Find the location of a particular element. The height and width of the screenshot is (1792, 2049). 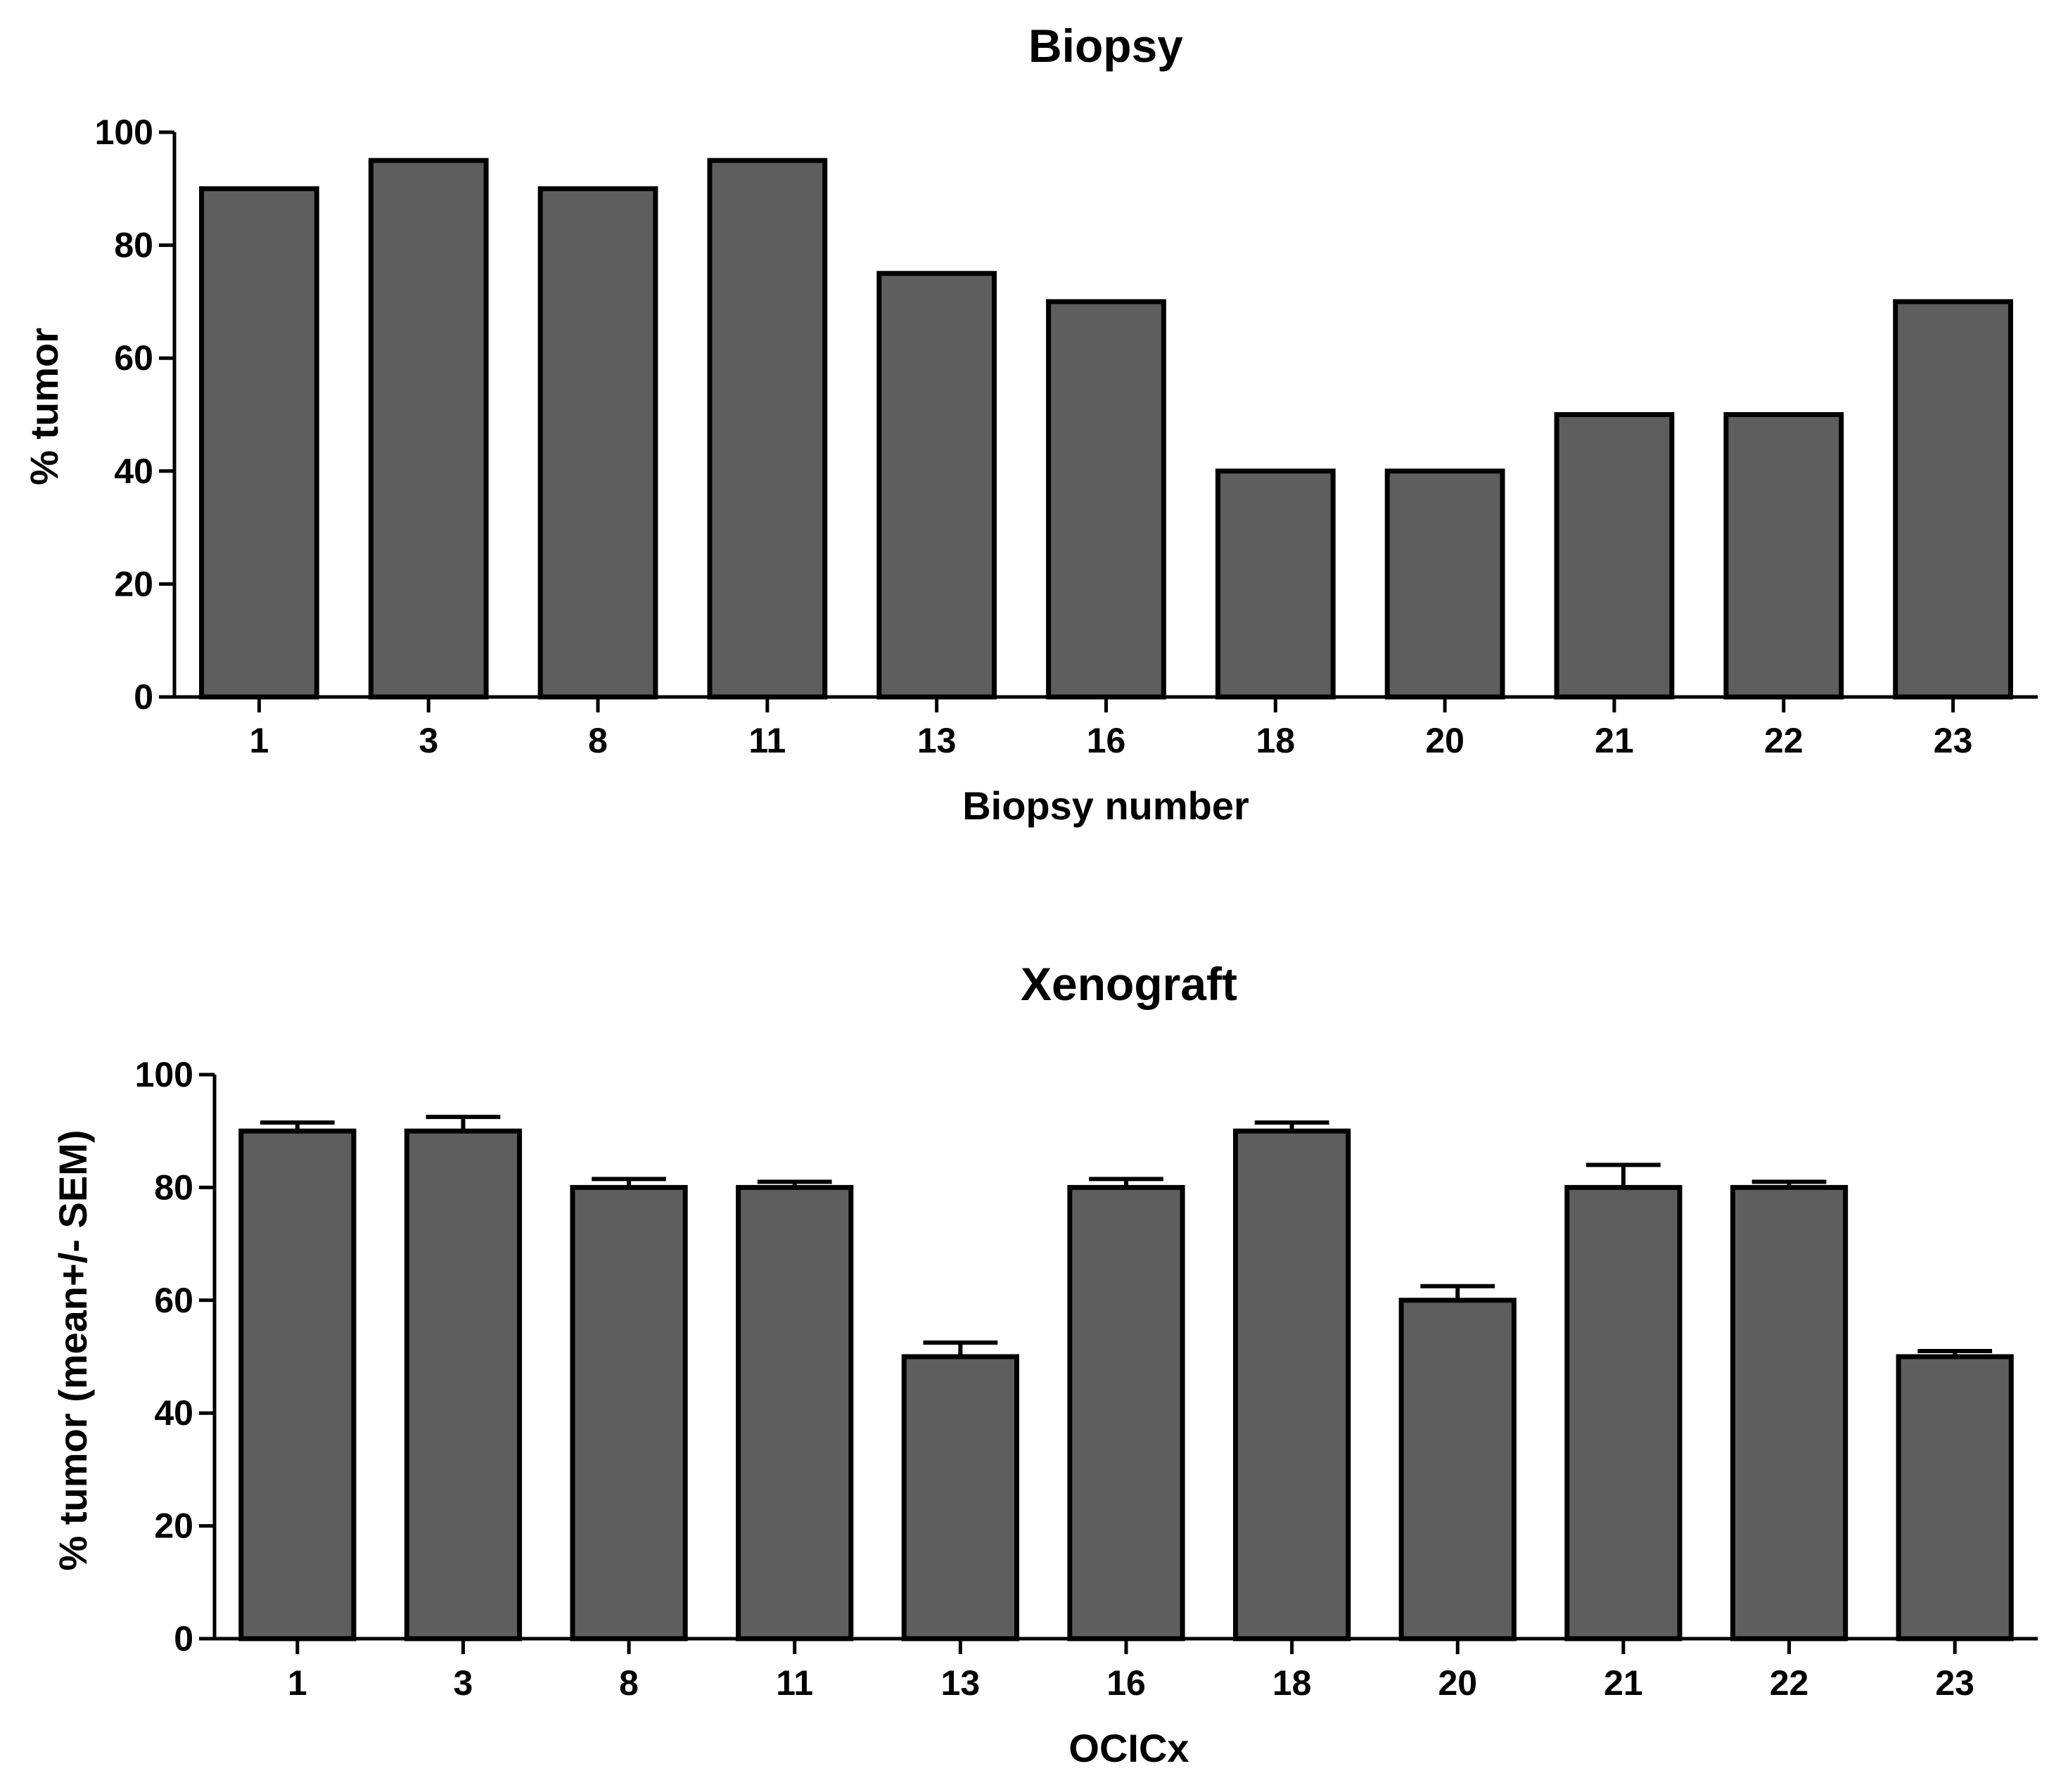

y-axis-title: % tumor (mean+/- SEM) is located at coordinates (73, 1350).